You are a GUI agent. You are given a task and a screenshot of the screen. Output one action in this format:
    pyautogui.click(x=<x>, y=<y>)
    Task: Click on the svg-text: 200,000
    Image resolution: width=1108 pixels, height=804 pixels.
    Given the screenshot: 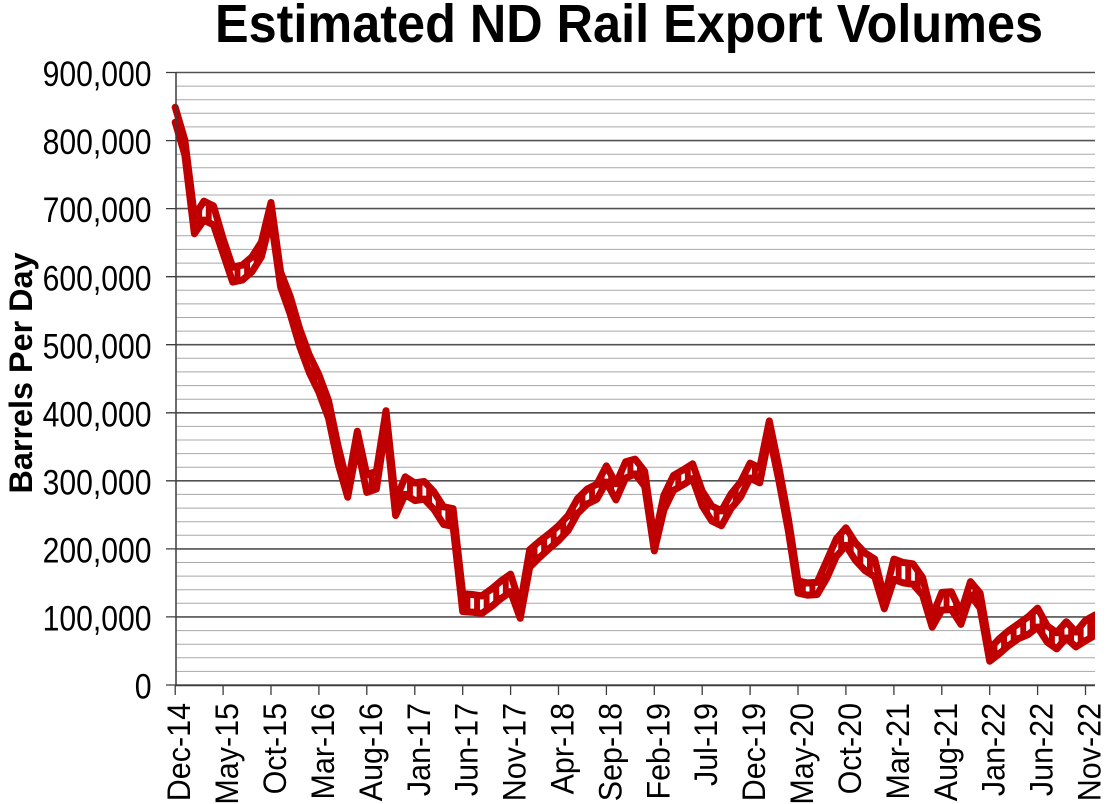 What is the action you would take?
    pyautogui.click(x=97, y=551)
    